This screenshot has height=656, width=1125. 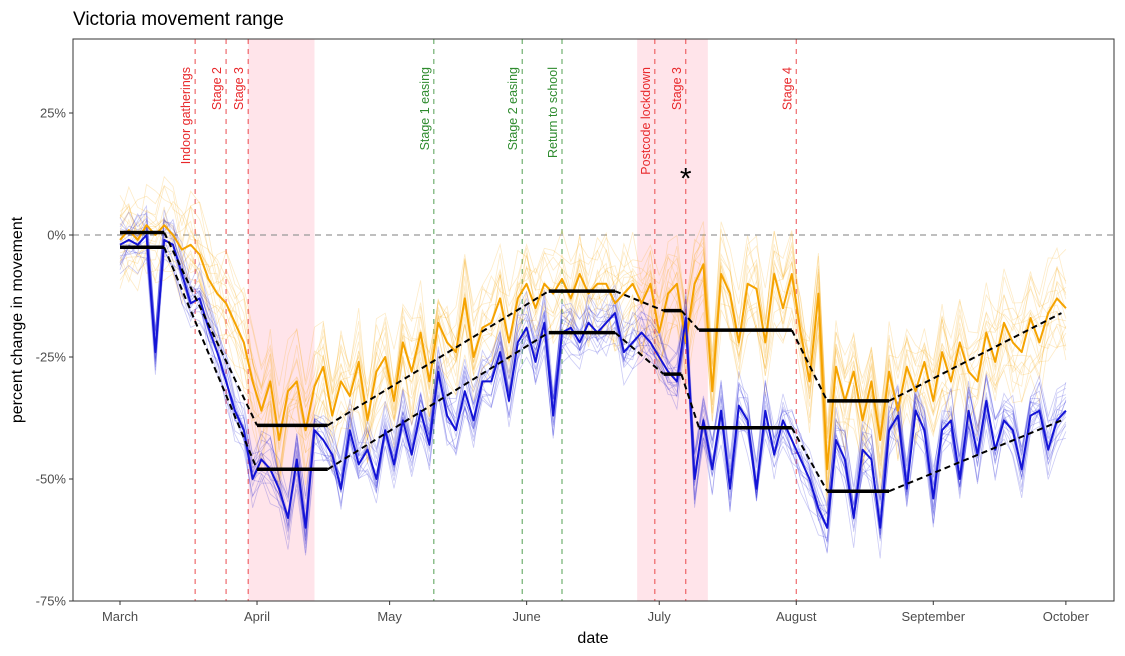 What do you see at coordinates (513, 108) in the screenshot?
I see `event-label-4: Stage 2 easing` at bounding box center [513, 108].